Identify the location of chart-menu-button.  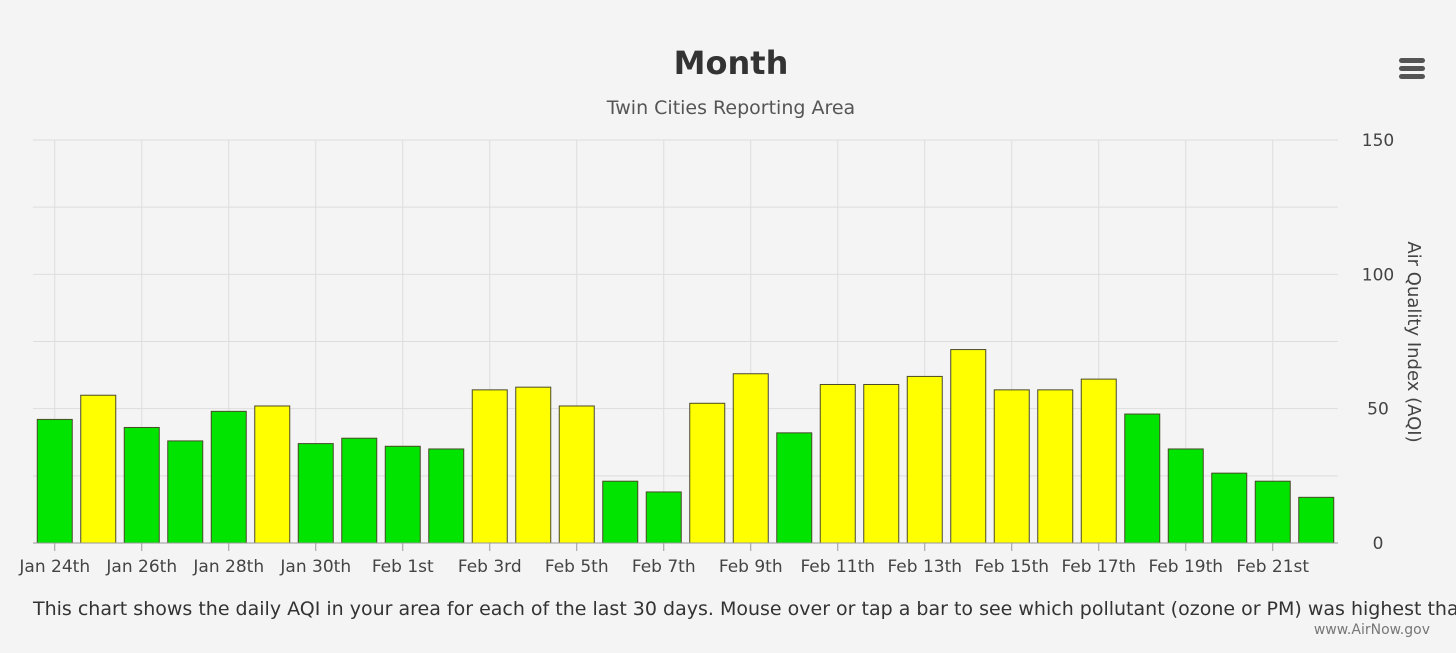
(1412, 69).